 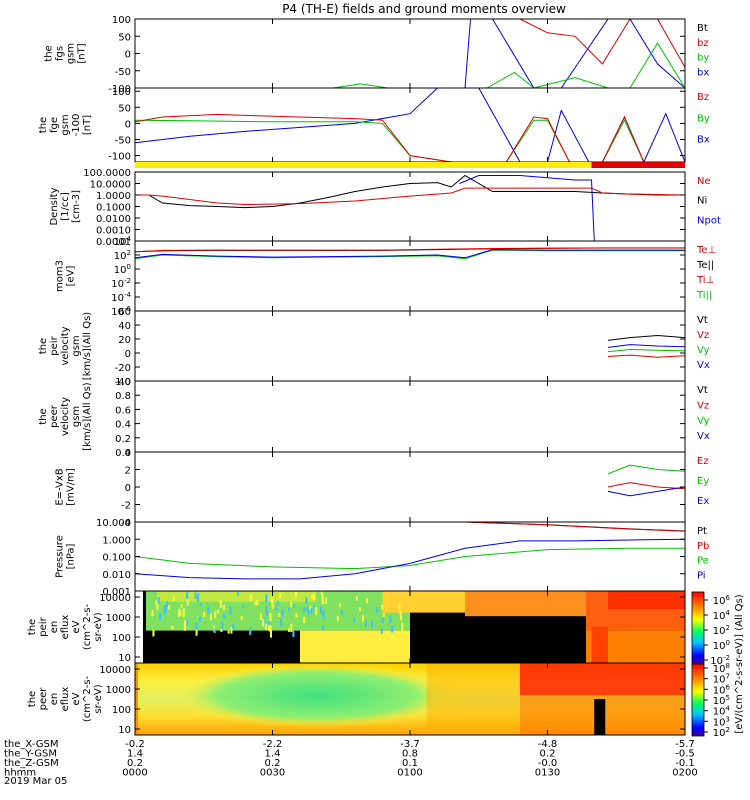 What do you see at coordinates (128, 453) in the screenshot?
I see `efield-ytick-label-0: 4` at bounding box center [128, 453].